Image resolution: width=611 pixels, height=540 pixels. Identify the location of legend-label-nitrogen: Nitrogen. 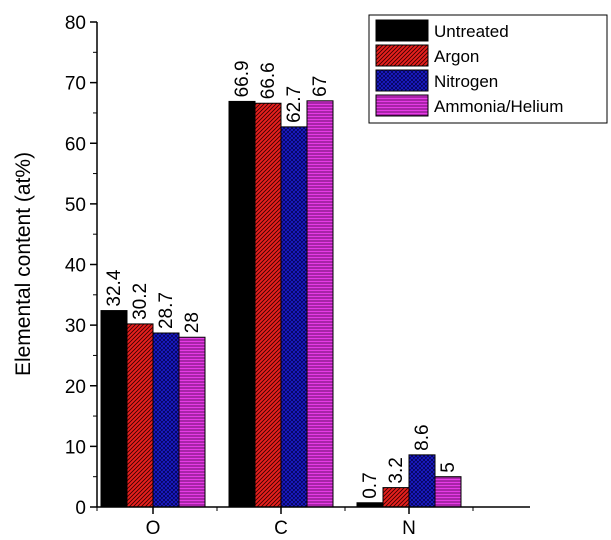
(466, 81).